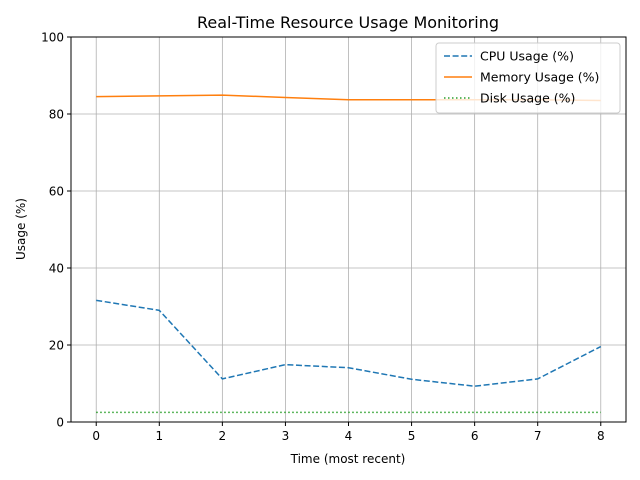 Image resolution: width=640 pixels, height=480 pixels. Describe the element at coordinates (56, 115) in the screenshot. I see `y-tick-label: 80` at that location.